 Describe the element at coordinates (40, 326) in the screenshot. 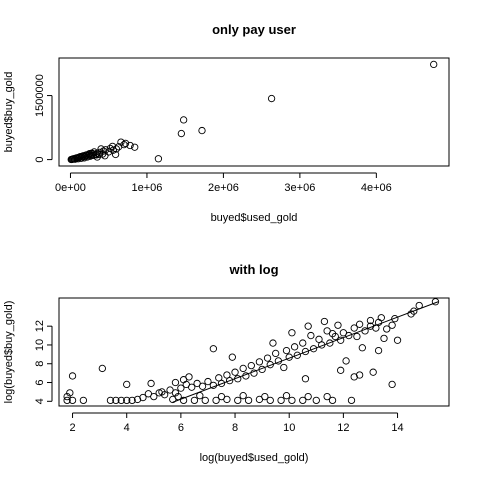

I see `y-tick-label: 12` at that location.